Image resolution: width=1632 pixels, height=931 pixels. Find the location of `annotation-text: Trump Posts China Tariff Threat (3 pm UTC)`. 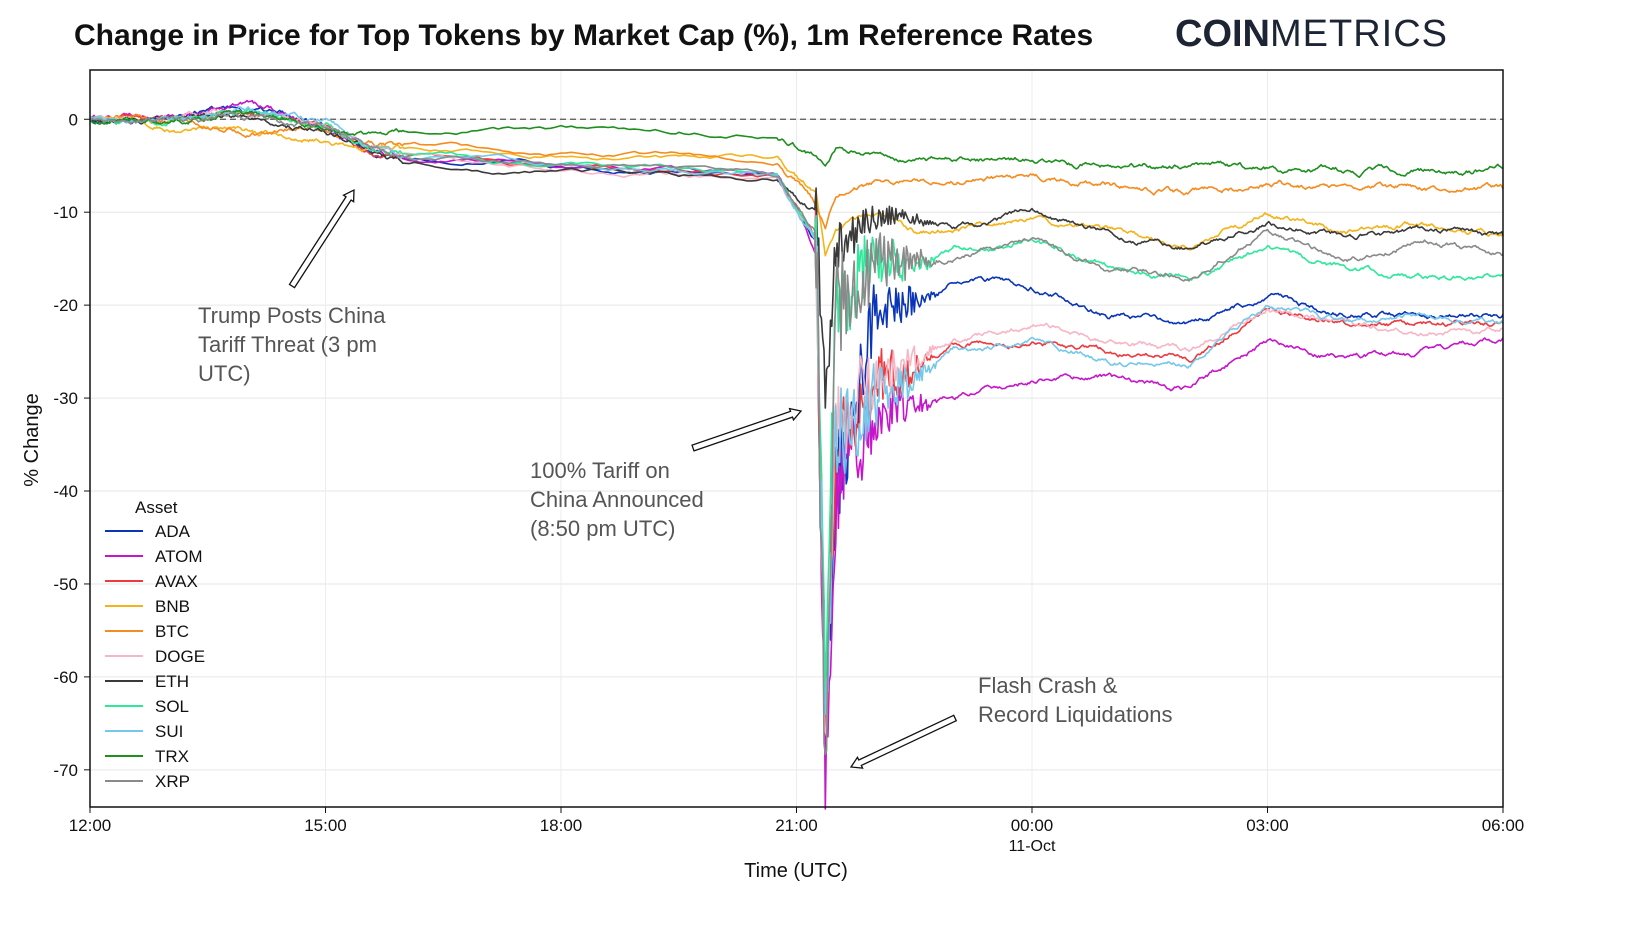

annotation-text: Trump Posts China Tariff Threat (3 pm UTC) is located at coordinates (292, 344).